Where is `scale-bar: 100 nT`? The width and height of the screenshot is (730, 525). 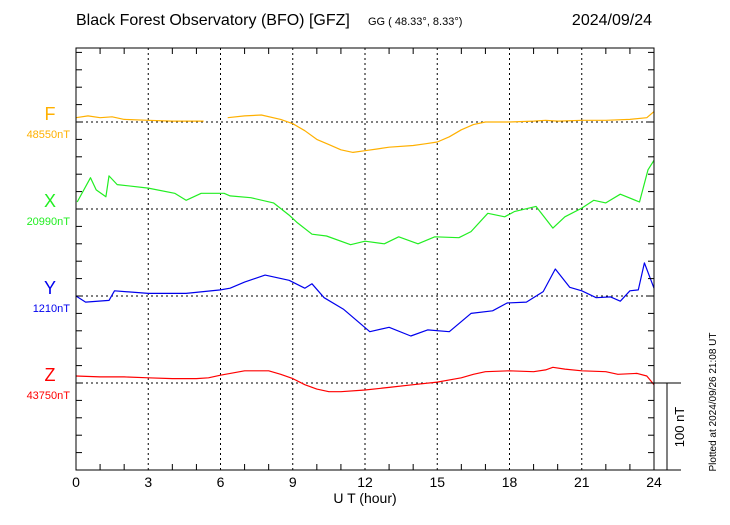
scale-bar: 100 nT is located at coordinates (670, 426).